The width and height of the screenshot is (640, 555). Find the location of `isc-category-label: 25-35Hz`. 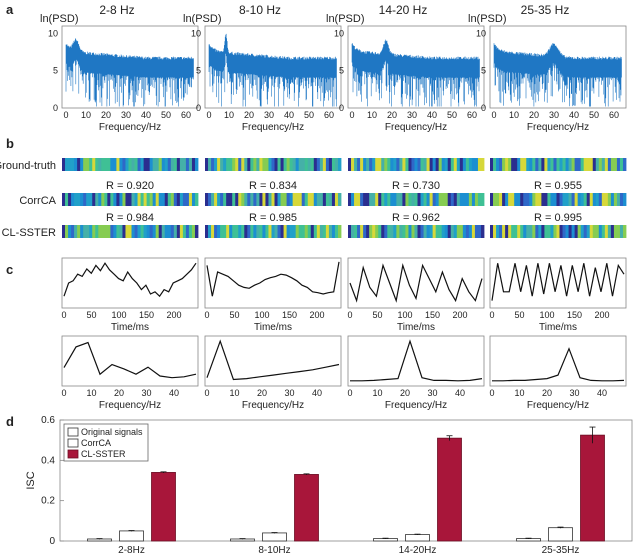

isc-category-label: 25-35Hz is located at coordinates (561, 550).